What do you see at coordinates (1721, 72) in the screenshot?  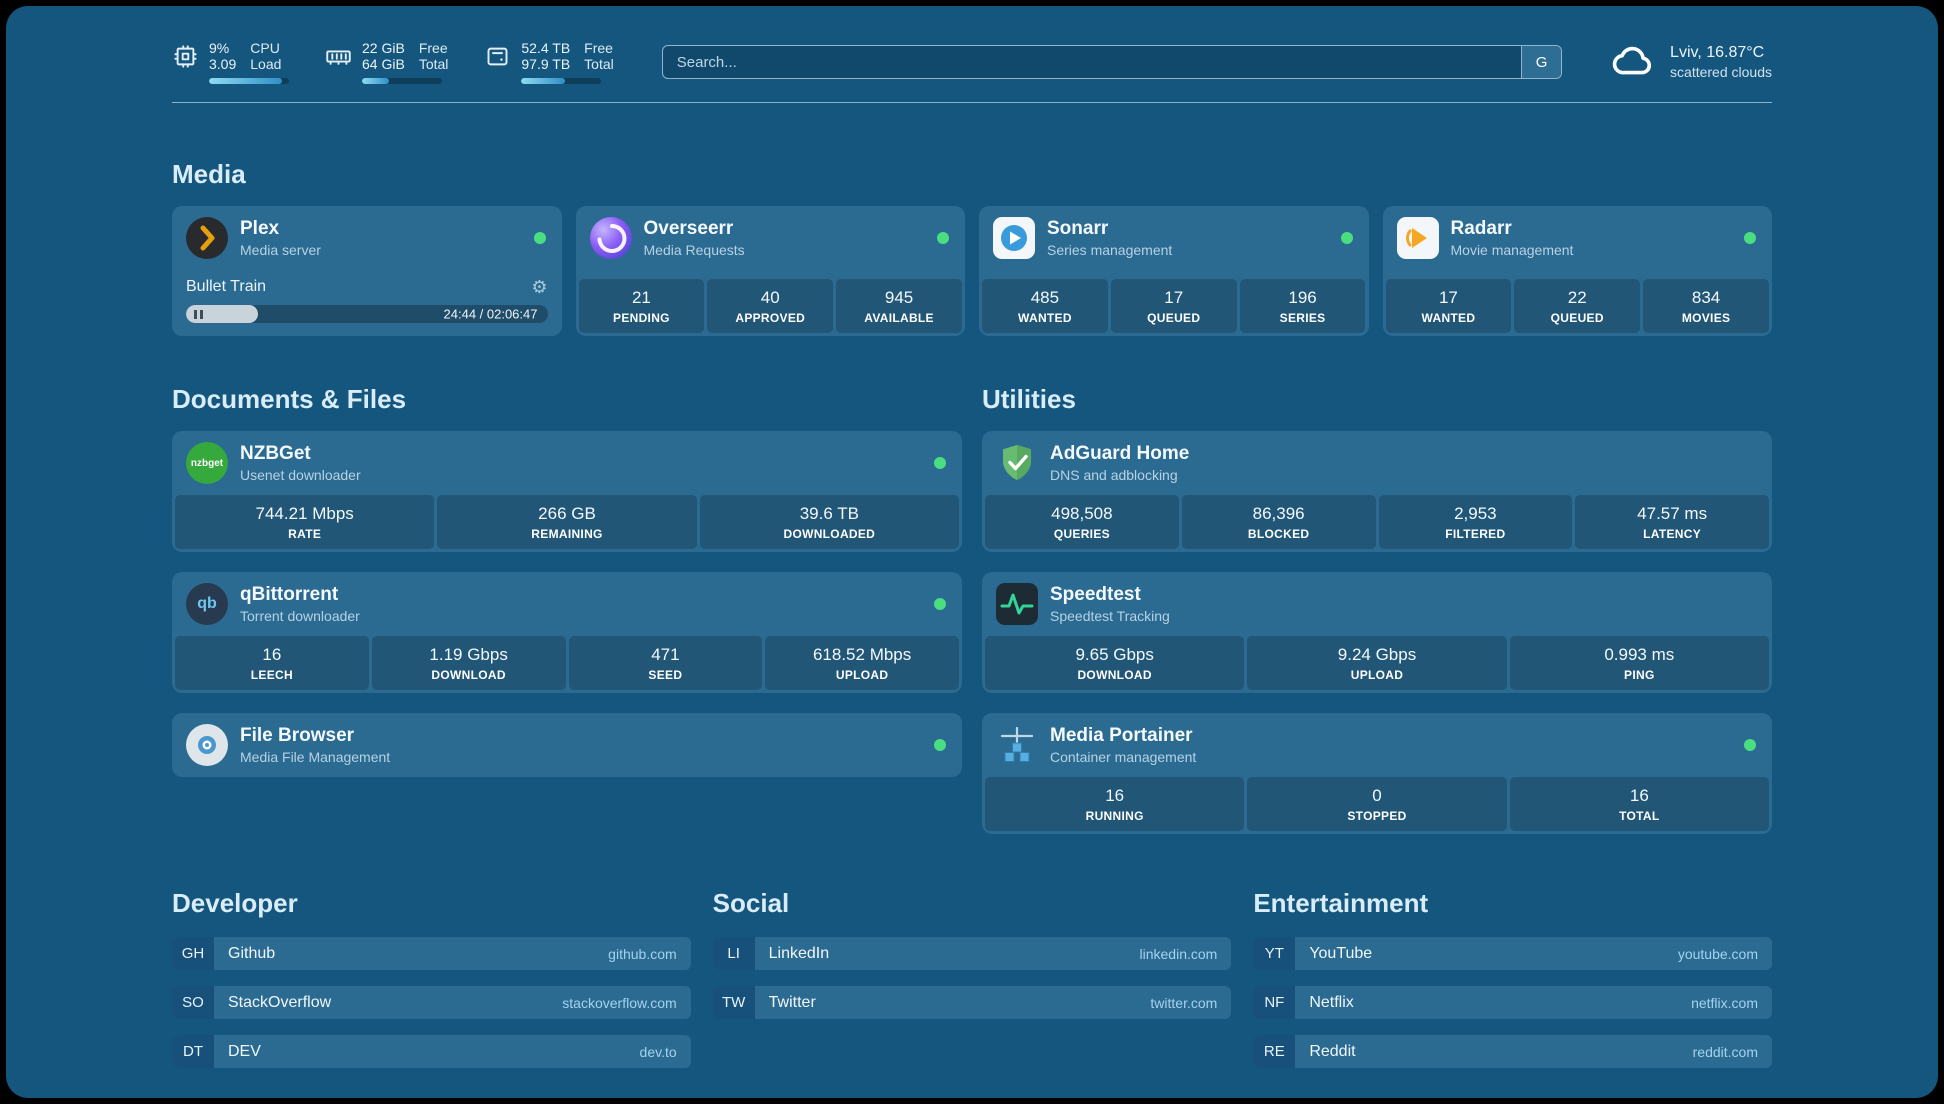 I see `weather-condition: scattered clouds` at bounding box center [1721, 72].